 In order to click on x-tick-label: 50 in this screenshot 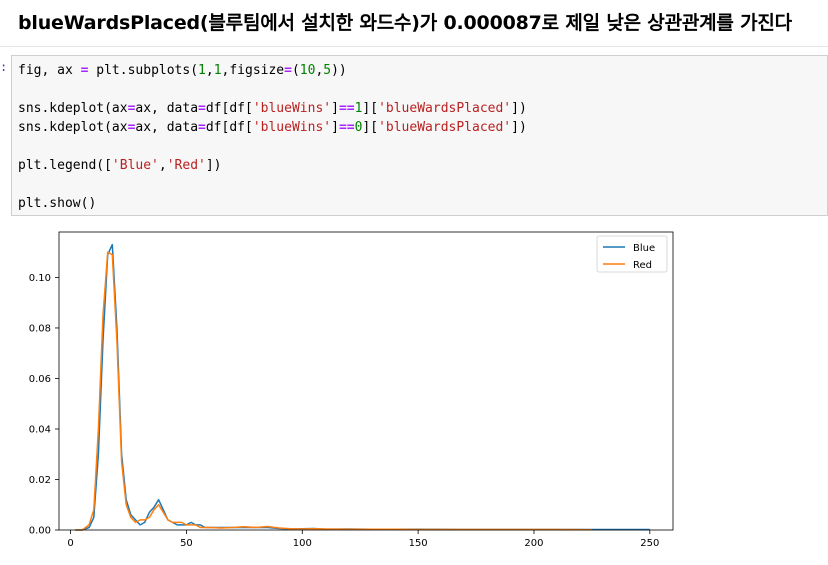, I will do `click(186, 543)`.